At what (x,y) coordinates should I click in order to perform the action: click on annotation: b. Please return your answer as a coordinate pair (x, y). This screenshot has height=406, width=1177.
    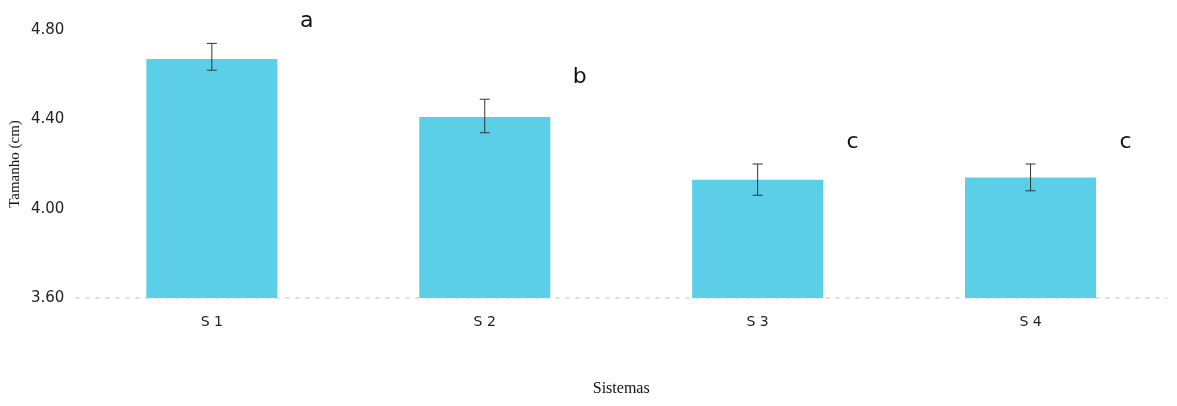
    Looking at the image, I should click on (579, 75).